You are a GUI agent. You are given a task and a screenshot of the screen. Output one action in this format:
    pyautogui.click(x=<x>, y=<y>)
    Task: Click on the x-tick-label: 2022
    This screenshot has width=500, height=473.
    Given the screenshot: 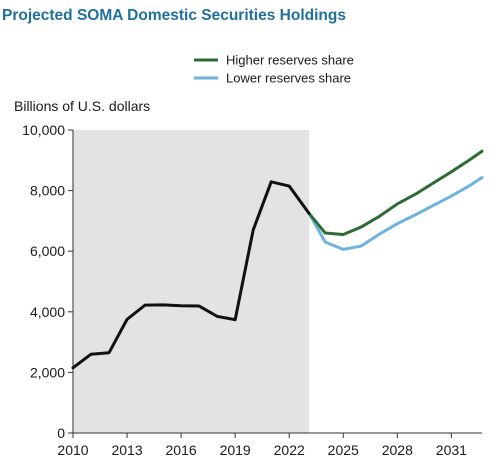 What is the action you would take?
    pyautogui.click(x=289, y=450)
    